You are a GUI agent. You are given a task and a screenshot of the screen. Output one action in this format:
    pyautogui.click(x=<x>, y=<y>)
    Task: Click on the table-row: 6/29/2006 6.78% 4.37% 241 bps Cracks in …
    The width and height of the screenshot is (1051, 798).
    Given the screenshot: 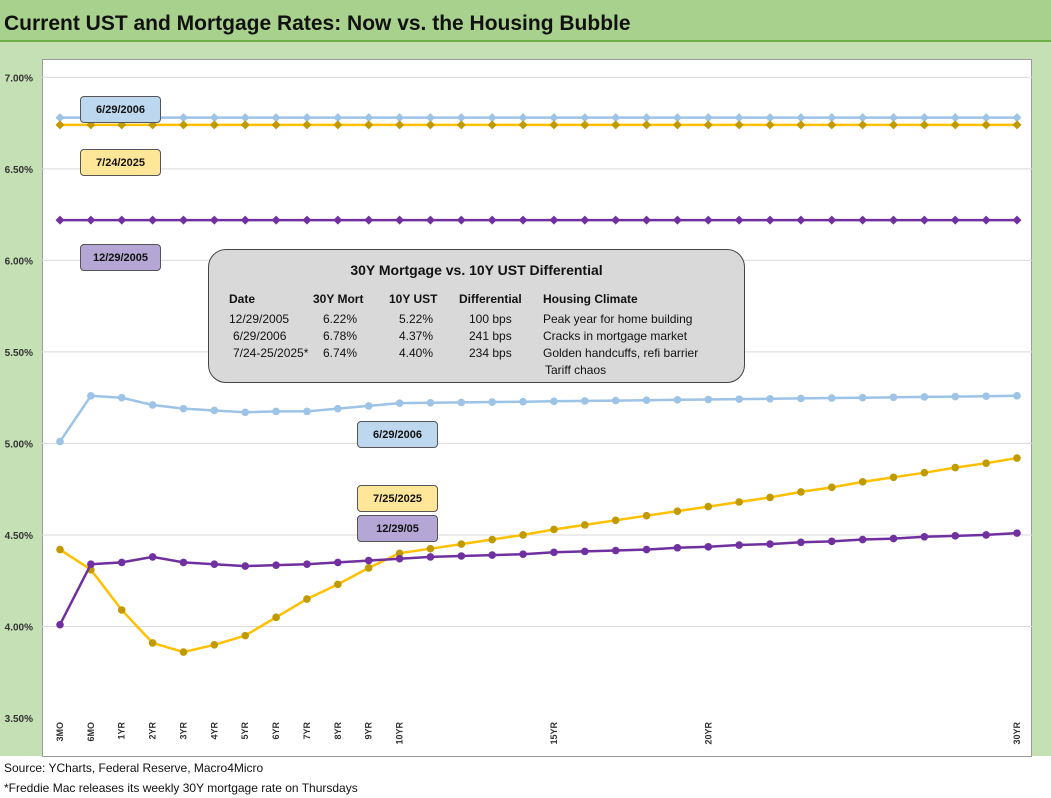 What is the action you would take?
    pyautogui.click(x=476, y=335)
    